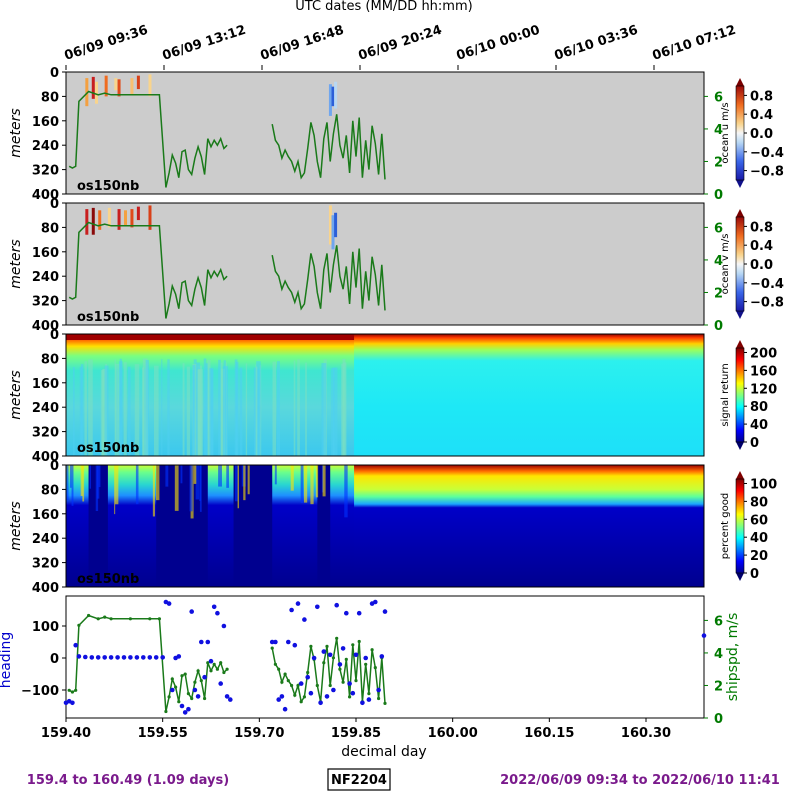 This screenshot has width=800, height=804. What do you see at coordinates (740, 264) in the screenshot?
I see `colorbar` at bounding box center [740, 264].